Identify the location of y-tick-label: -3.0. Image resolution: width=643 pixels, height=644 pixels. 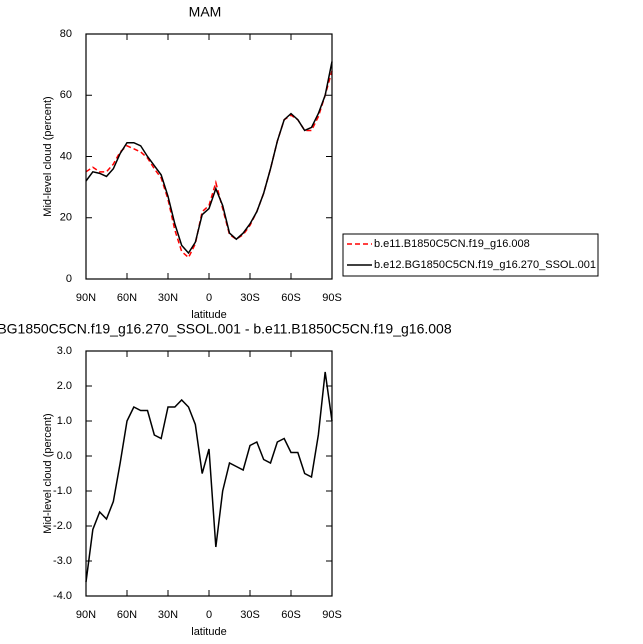
(62, 561).